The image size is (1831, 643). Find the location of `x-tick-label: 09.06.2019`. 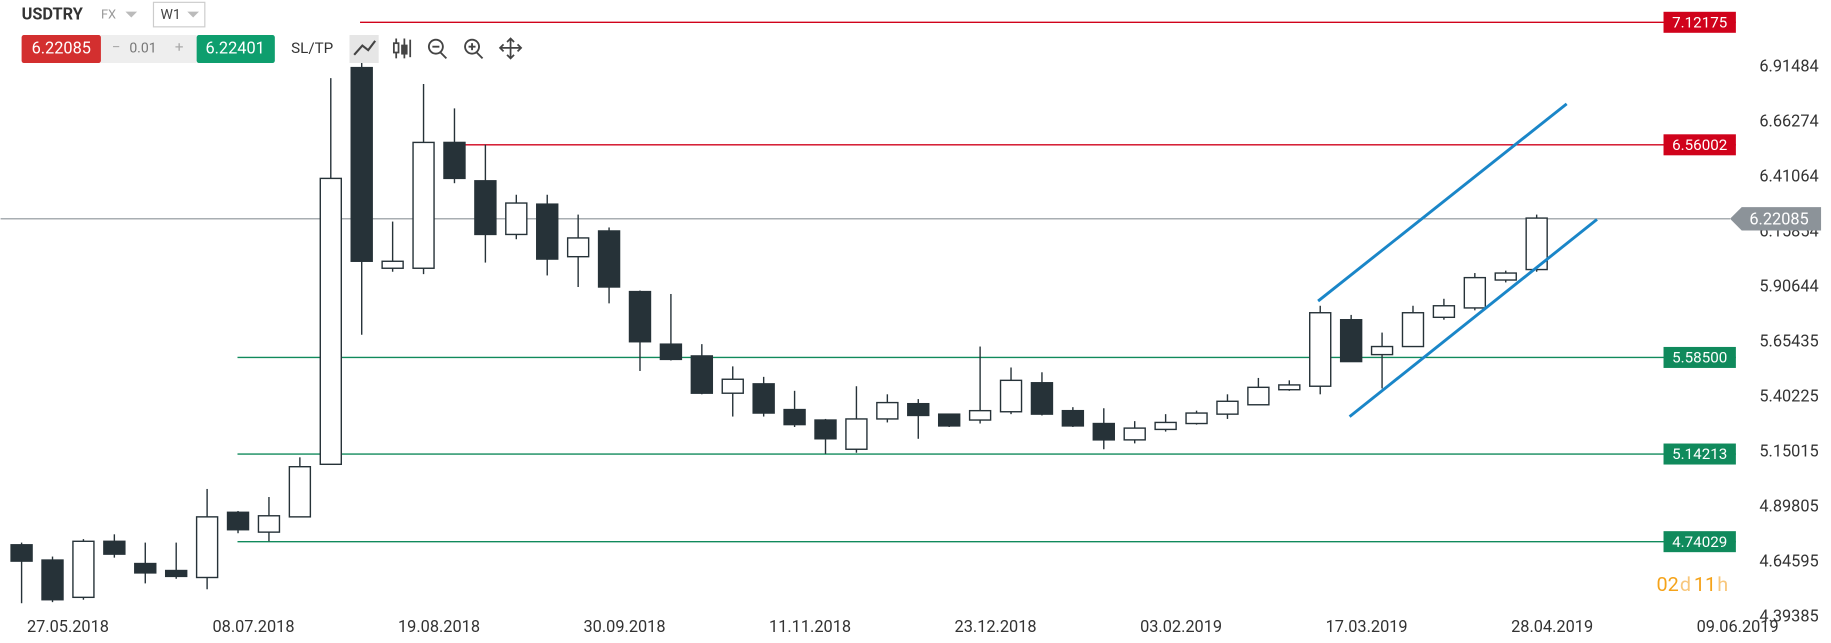

x-tick-label: 09.06.2019 is located at coordinates (1738, 626).